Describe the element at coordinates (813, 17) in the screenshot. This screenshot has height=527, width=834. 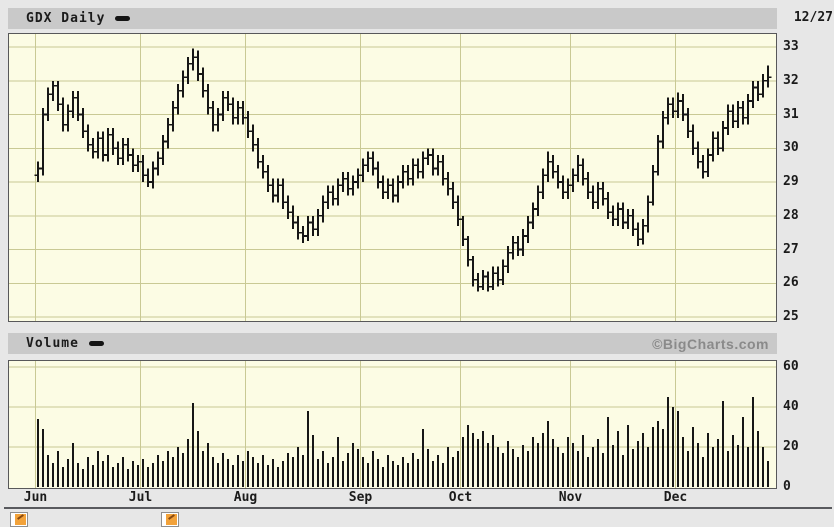
I see `last-date-label: 12/27` at that location.